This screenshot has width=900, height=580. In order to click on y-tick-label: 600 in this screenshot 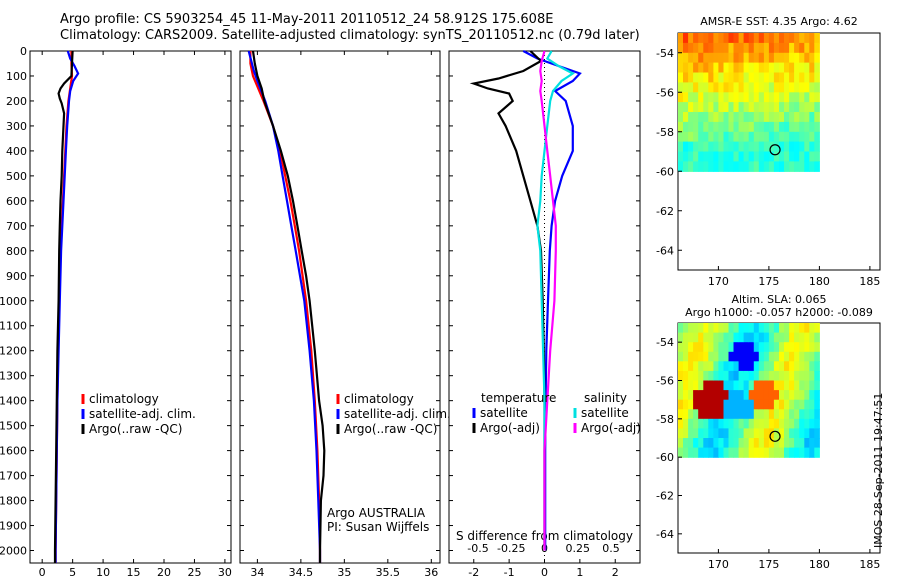, I will do `click(16, 201)`.